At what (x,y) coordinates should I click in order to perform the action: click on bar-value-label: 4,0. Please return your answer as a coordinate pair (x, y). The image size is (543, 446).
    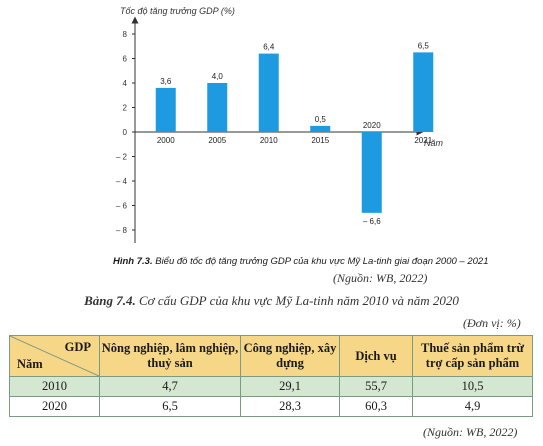
    Looking at the image, I should click on (218, 76).